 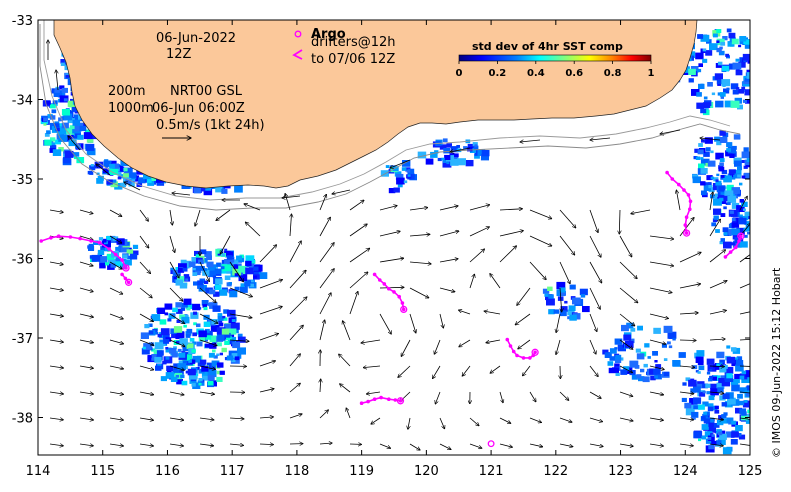 I want to click on colorbar-tick-label: 0.8, so click(x=613, y=73).